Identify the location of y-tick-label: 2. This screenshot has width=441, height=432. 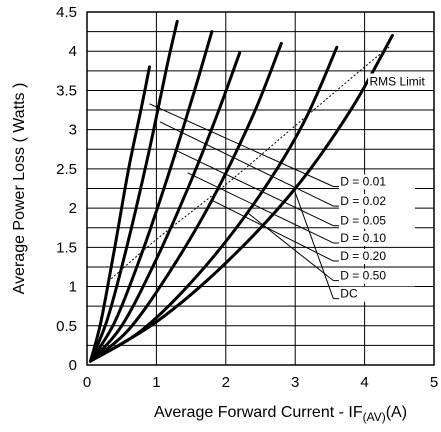
(73, 208).